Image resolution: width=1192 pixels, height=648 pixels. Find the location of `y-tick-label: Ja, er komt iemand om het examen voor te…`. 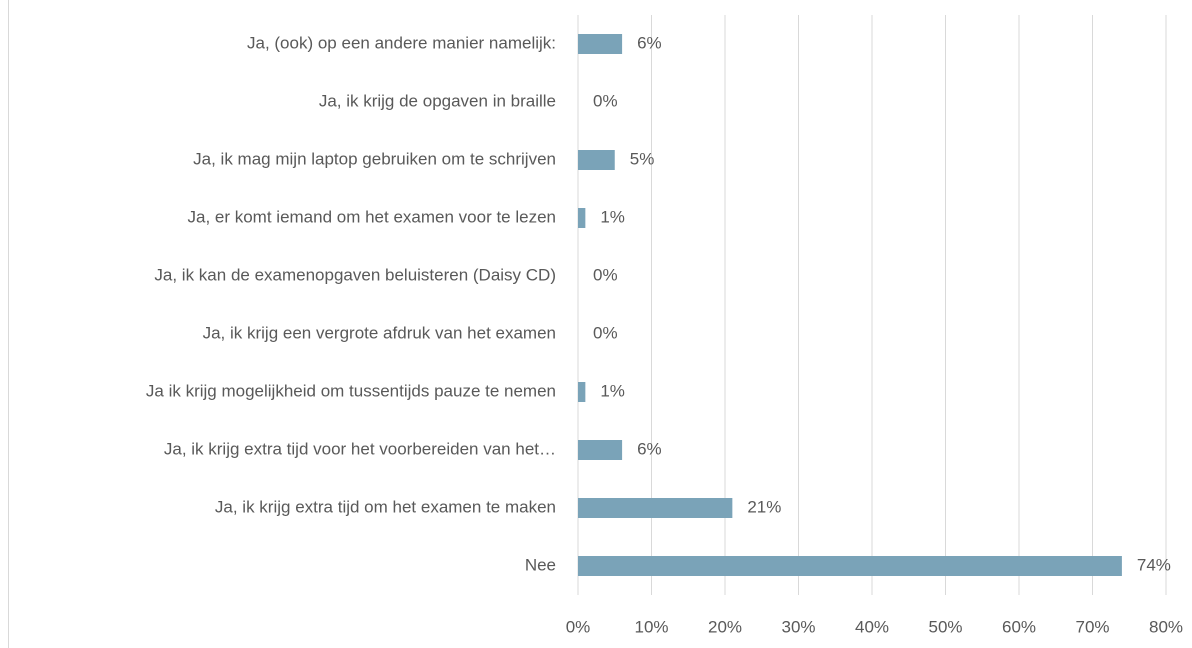

y-tick-label: Ja, er komt iemand om het examen voor te… is located at coordinates (371, 216).